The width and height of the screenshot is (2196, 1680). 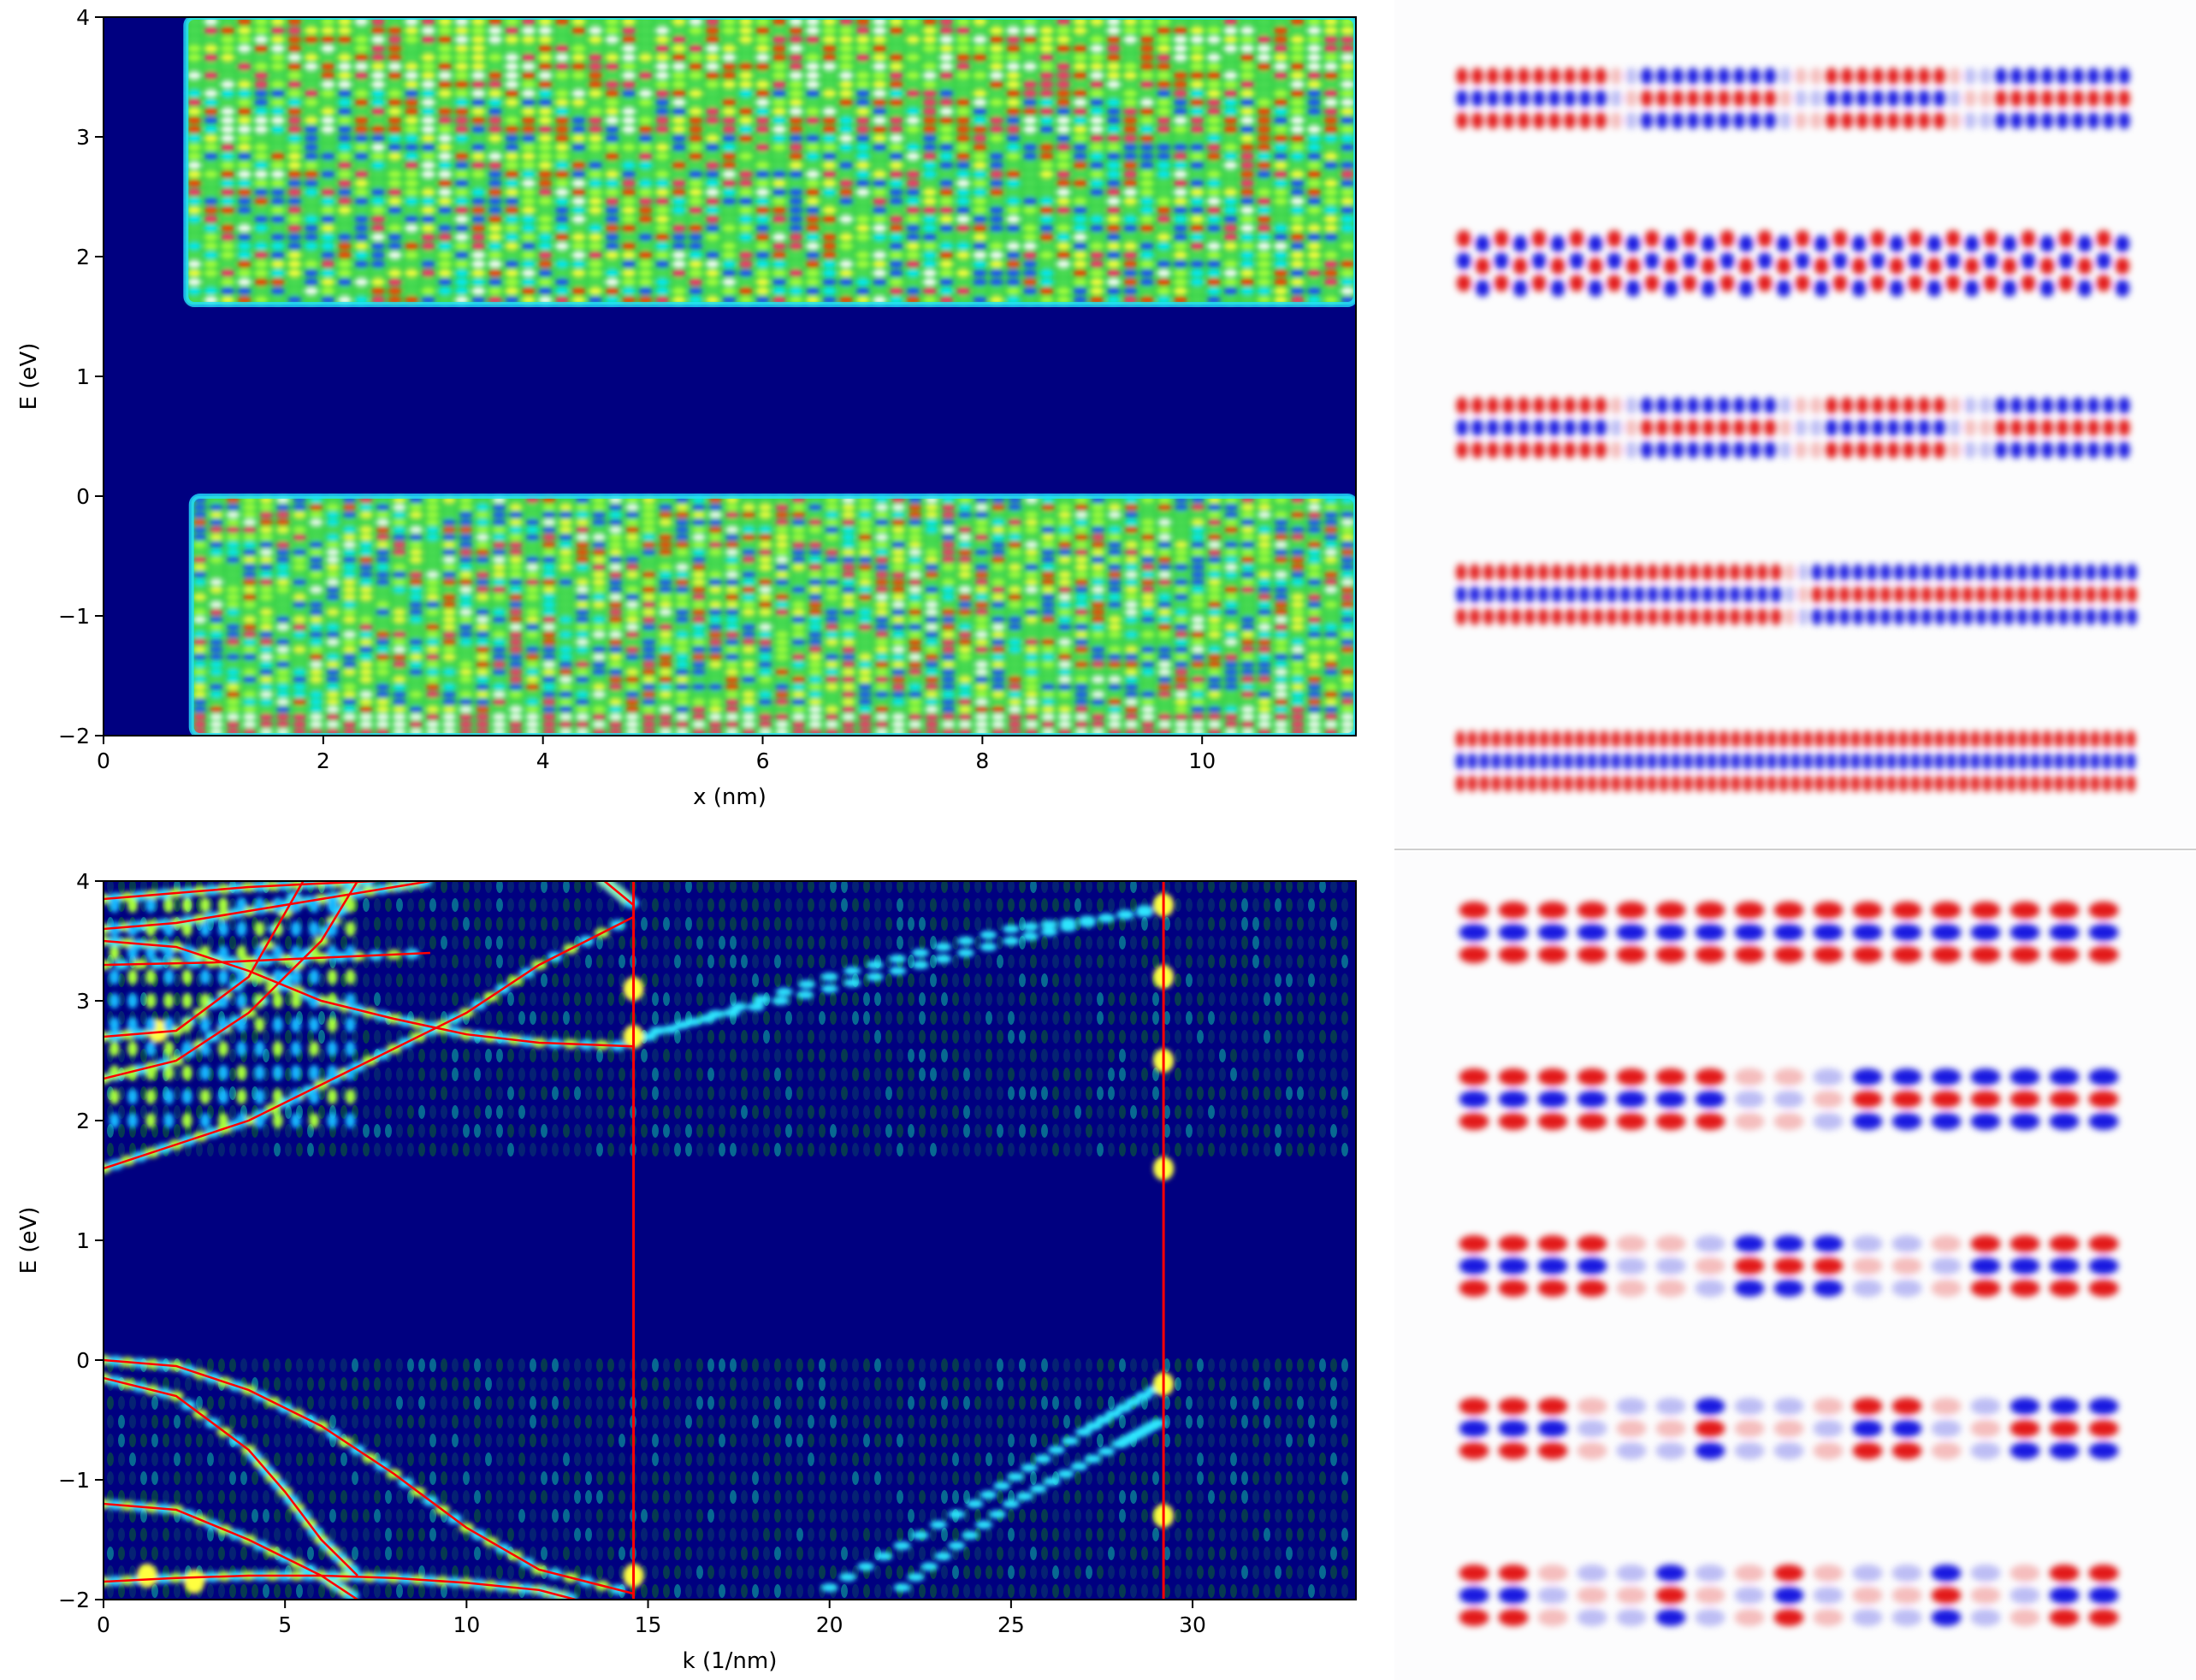 What do you see at coordinates (83, 137) in the screenshot?
I see `y-tick-label: 3` at bounding box center [83, 137].